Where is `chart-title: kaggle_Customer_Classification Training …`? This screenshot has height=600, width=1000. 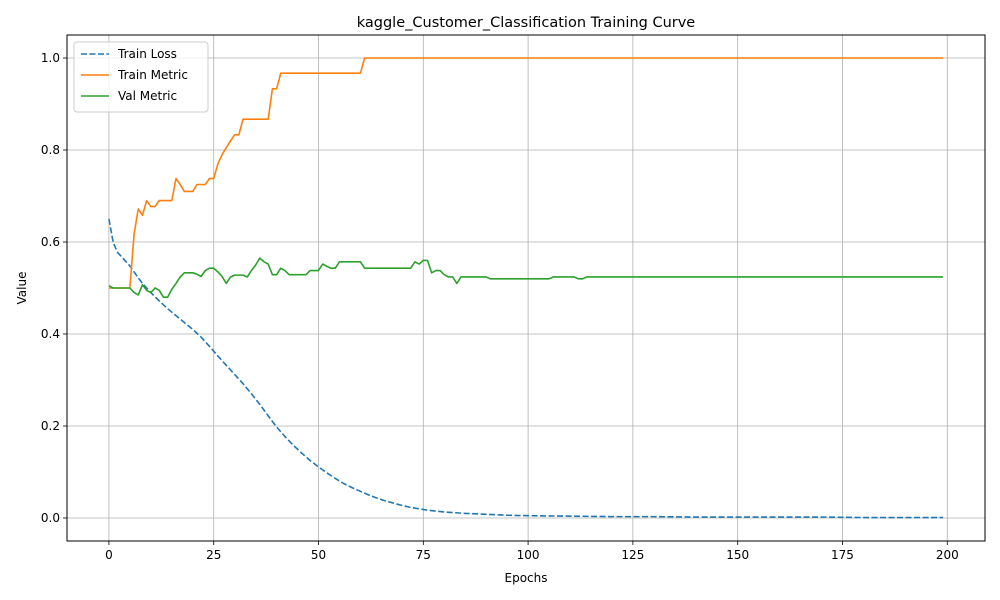
chart-title: kaggle_Customer_Classification Training … is located at coordinates (526, 23).